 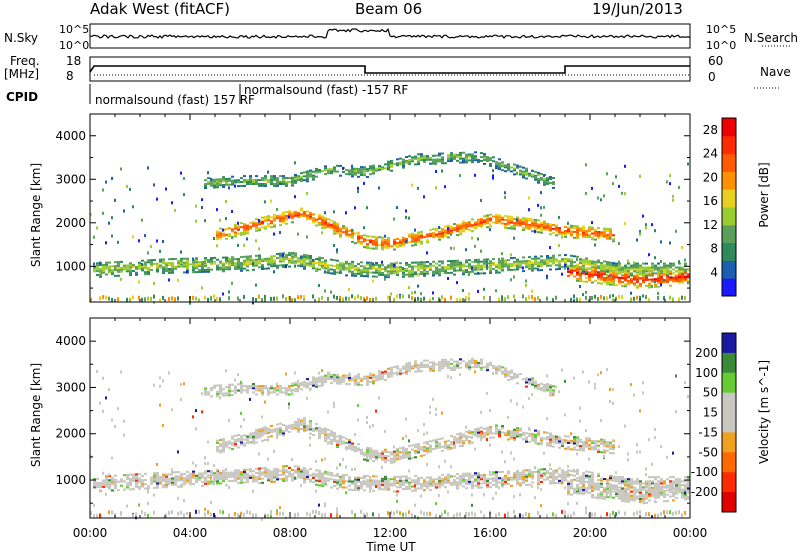 What do you see at coordinates (704, 492) in the screenshot?
I see `velocity-colorbar-tick-label: -200` at bounding box center [704, 492].